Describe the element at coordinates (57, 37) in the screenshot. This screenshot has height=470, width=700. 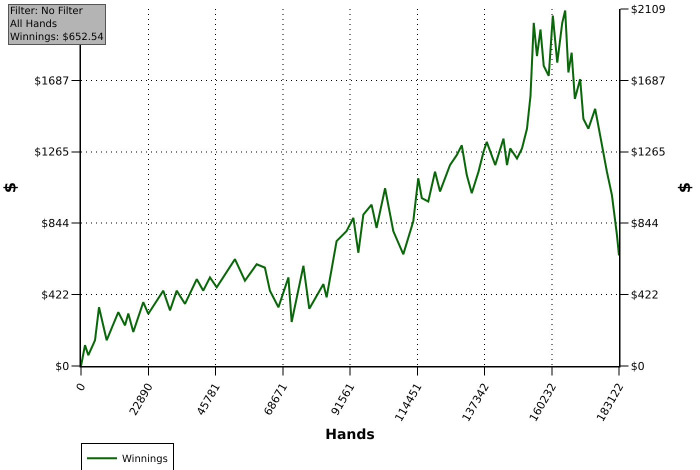
I see `annotation: Winnings: $652.54` at that location.